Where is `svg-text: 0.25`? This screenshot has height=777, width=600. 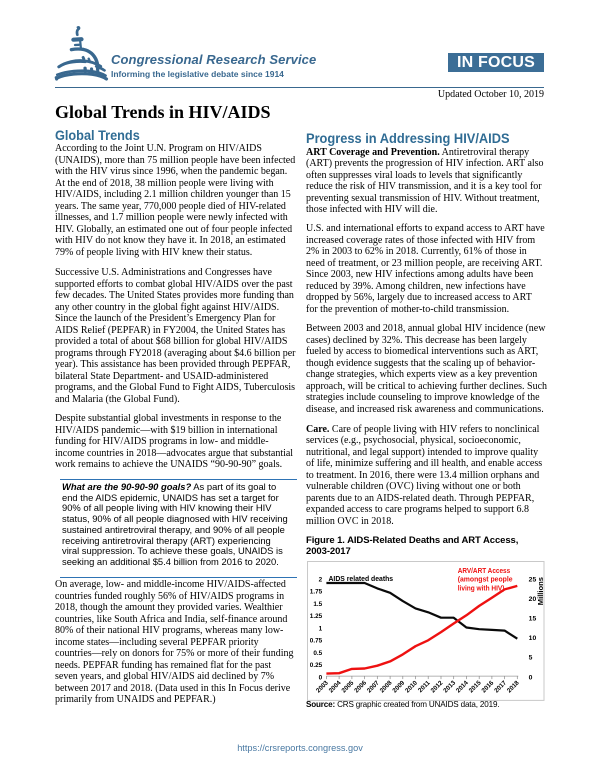 svg-text: 0.25 is located at coordinates (316, 665).